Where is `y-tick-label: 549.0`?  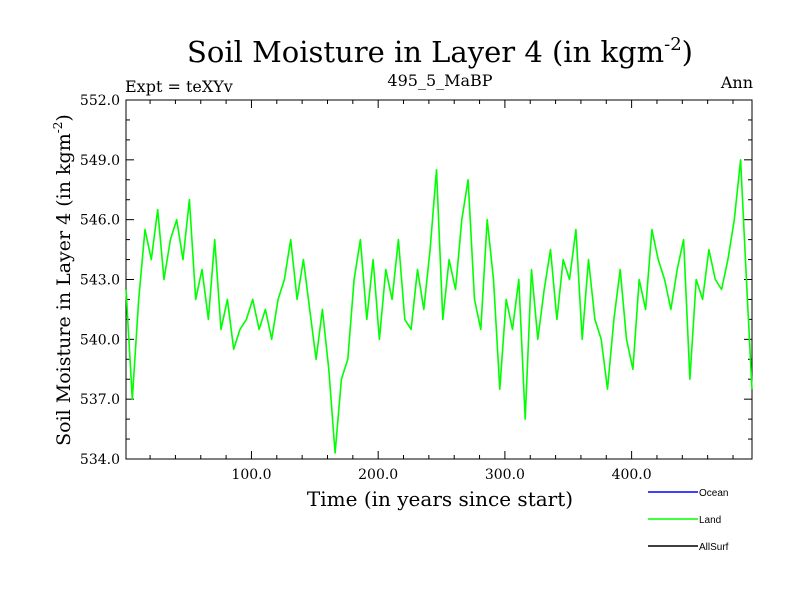
y-tick-label: 549.0 is located at coordinates (100, 161).